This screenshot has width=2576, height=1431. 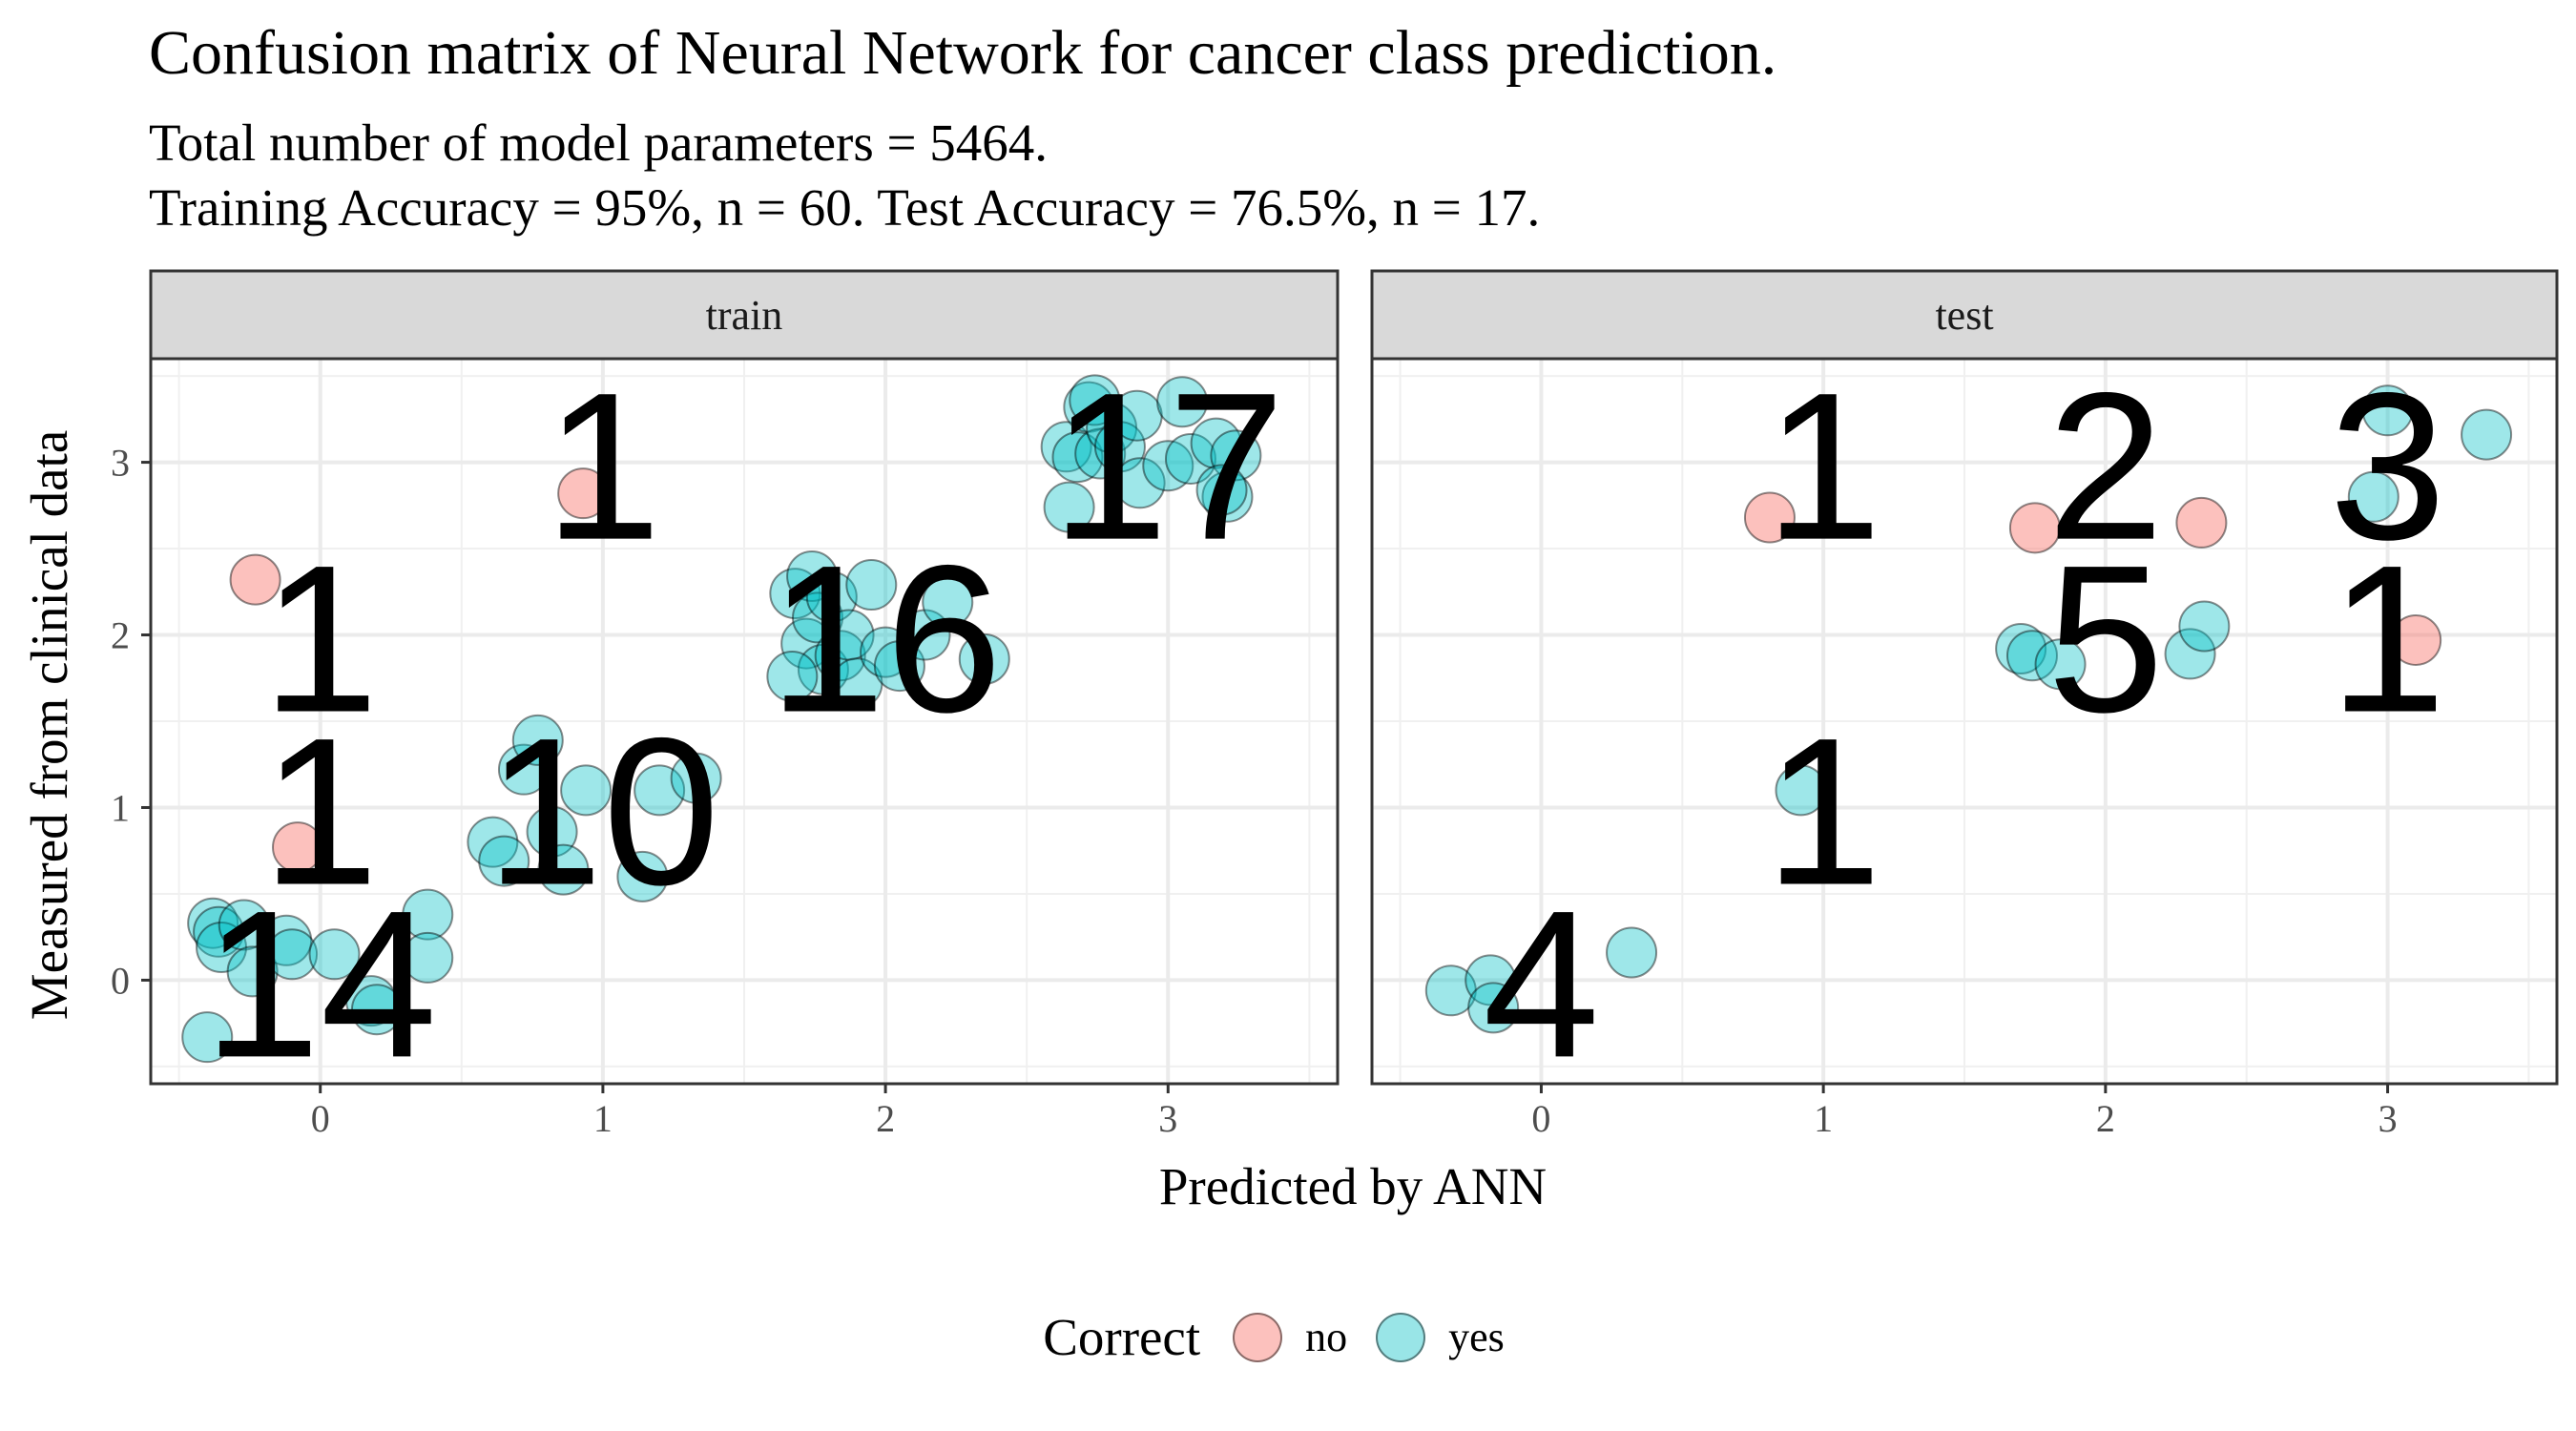 I want to click on count-label: 2, so click(x=2105, y=466).